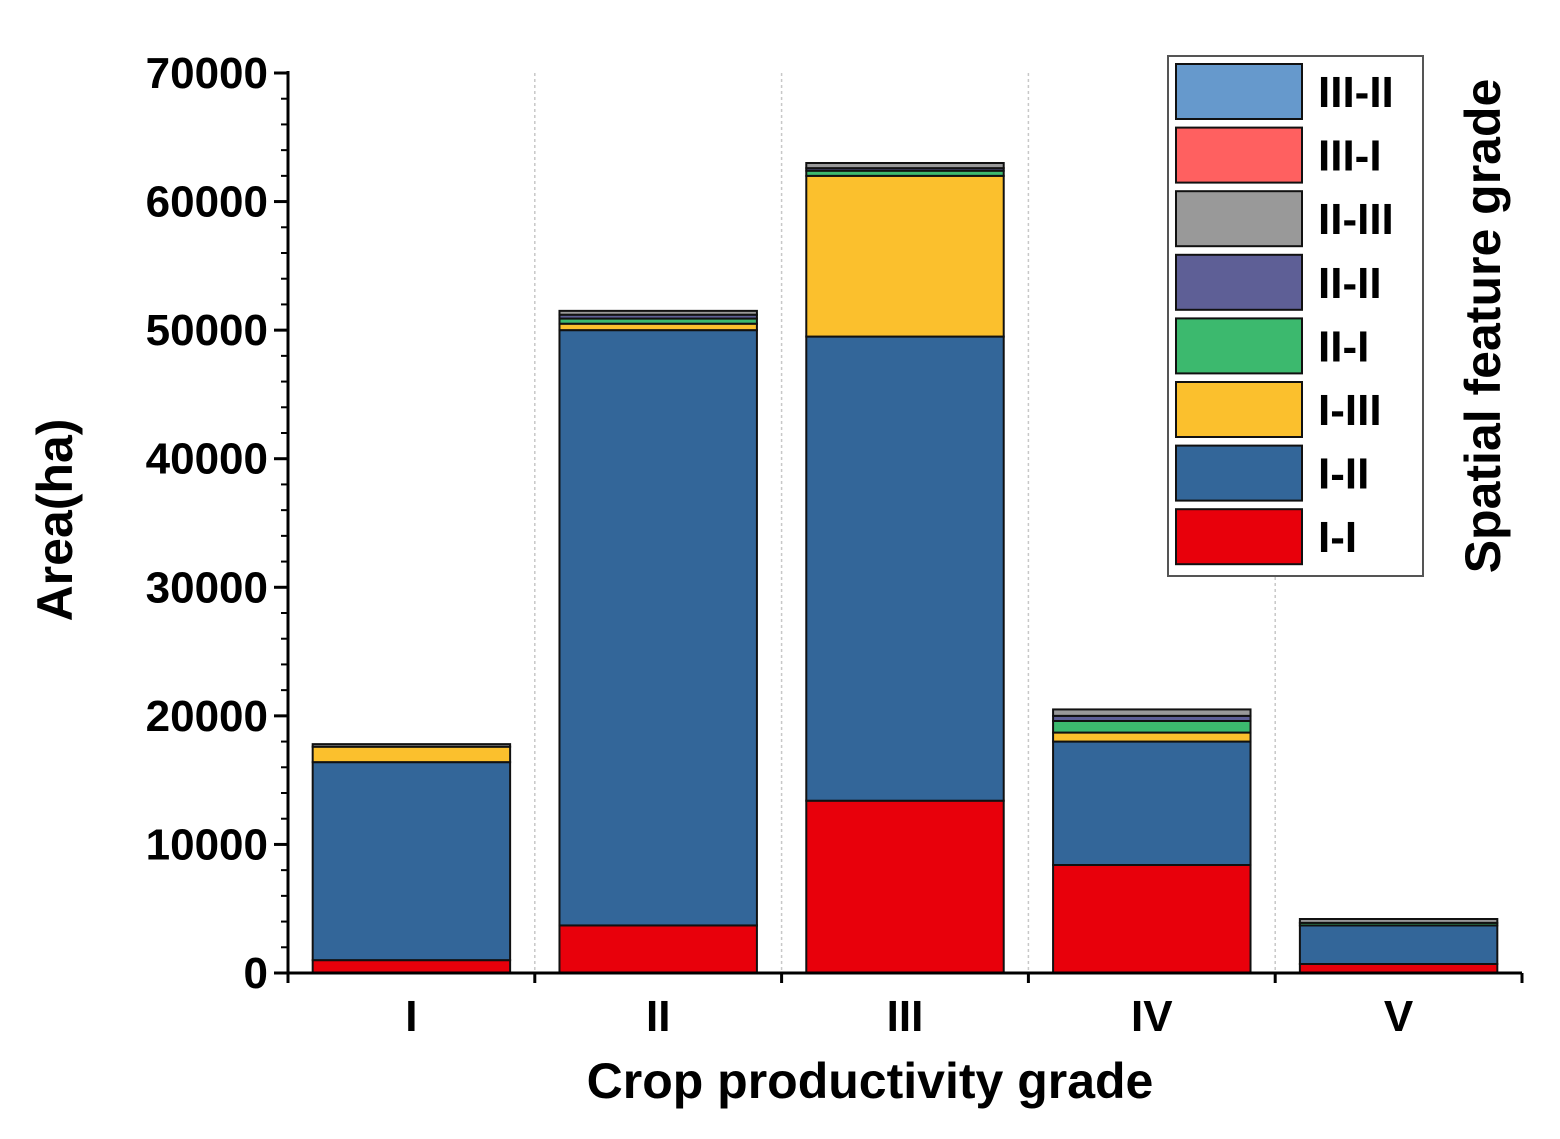 This screenshot has width=1560, height=1139. Describe the element at coordinates (1239, 473) in the screenshot. I see `legend-swatch-I-II` at that location.